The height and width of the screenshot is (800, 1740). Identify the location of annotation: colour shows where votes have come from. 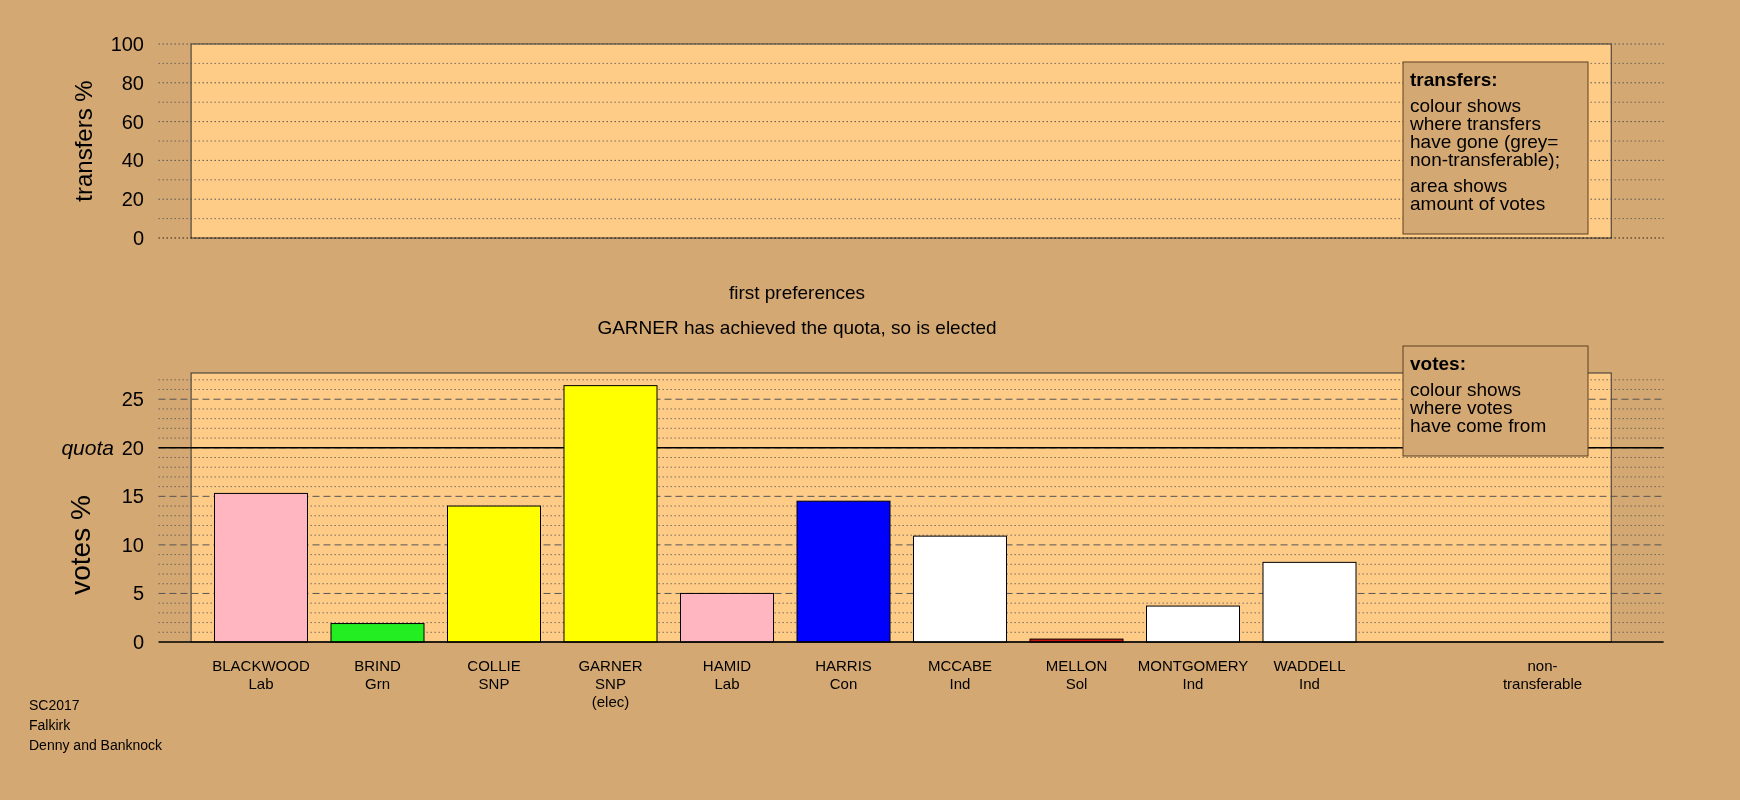
(1478, 407).